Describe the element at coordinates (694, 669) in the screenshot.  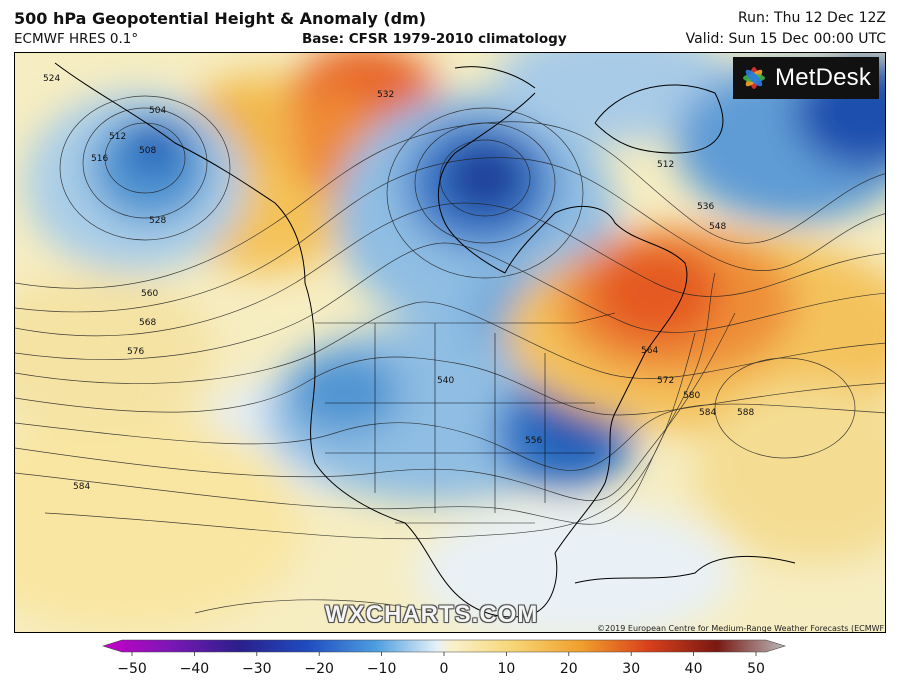
I see `colorbar-tick-label: 40` at that location.